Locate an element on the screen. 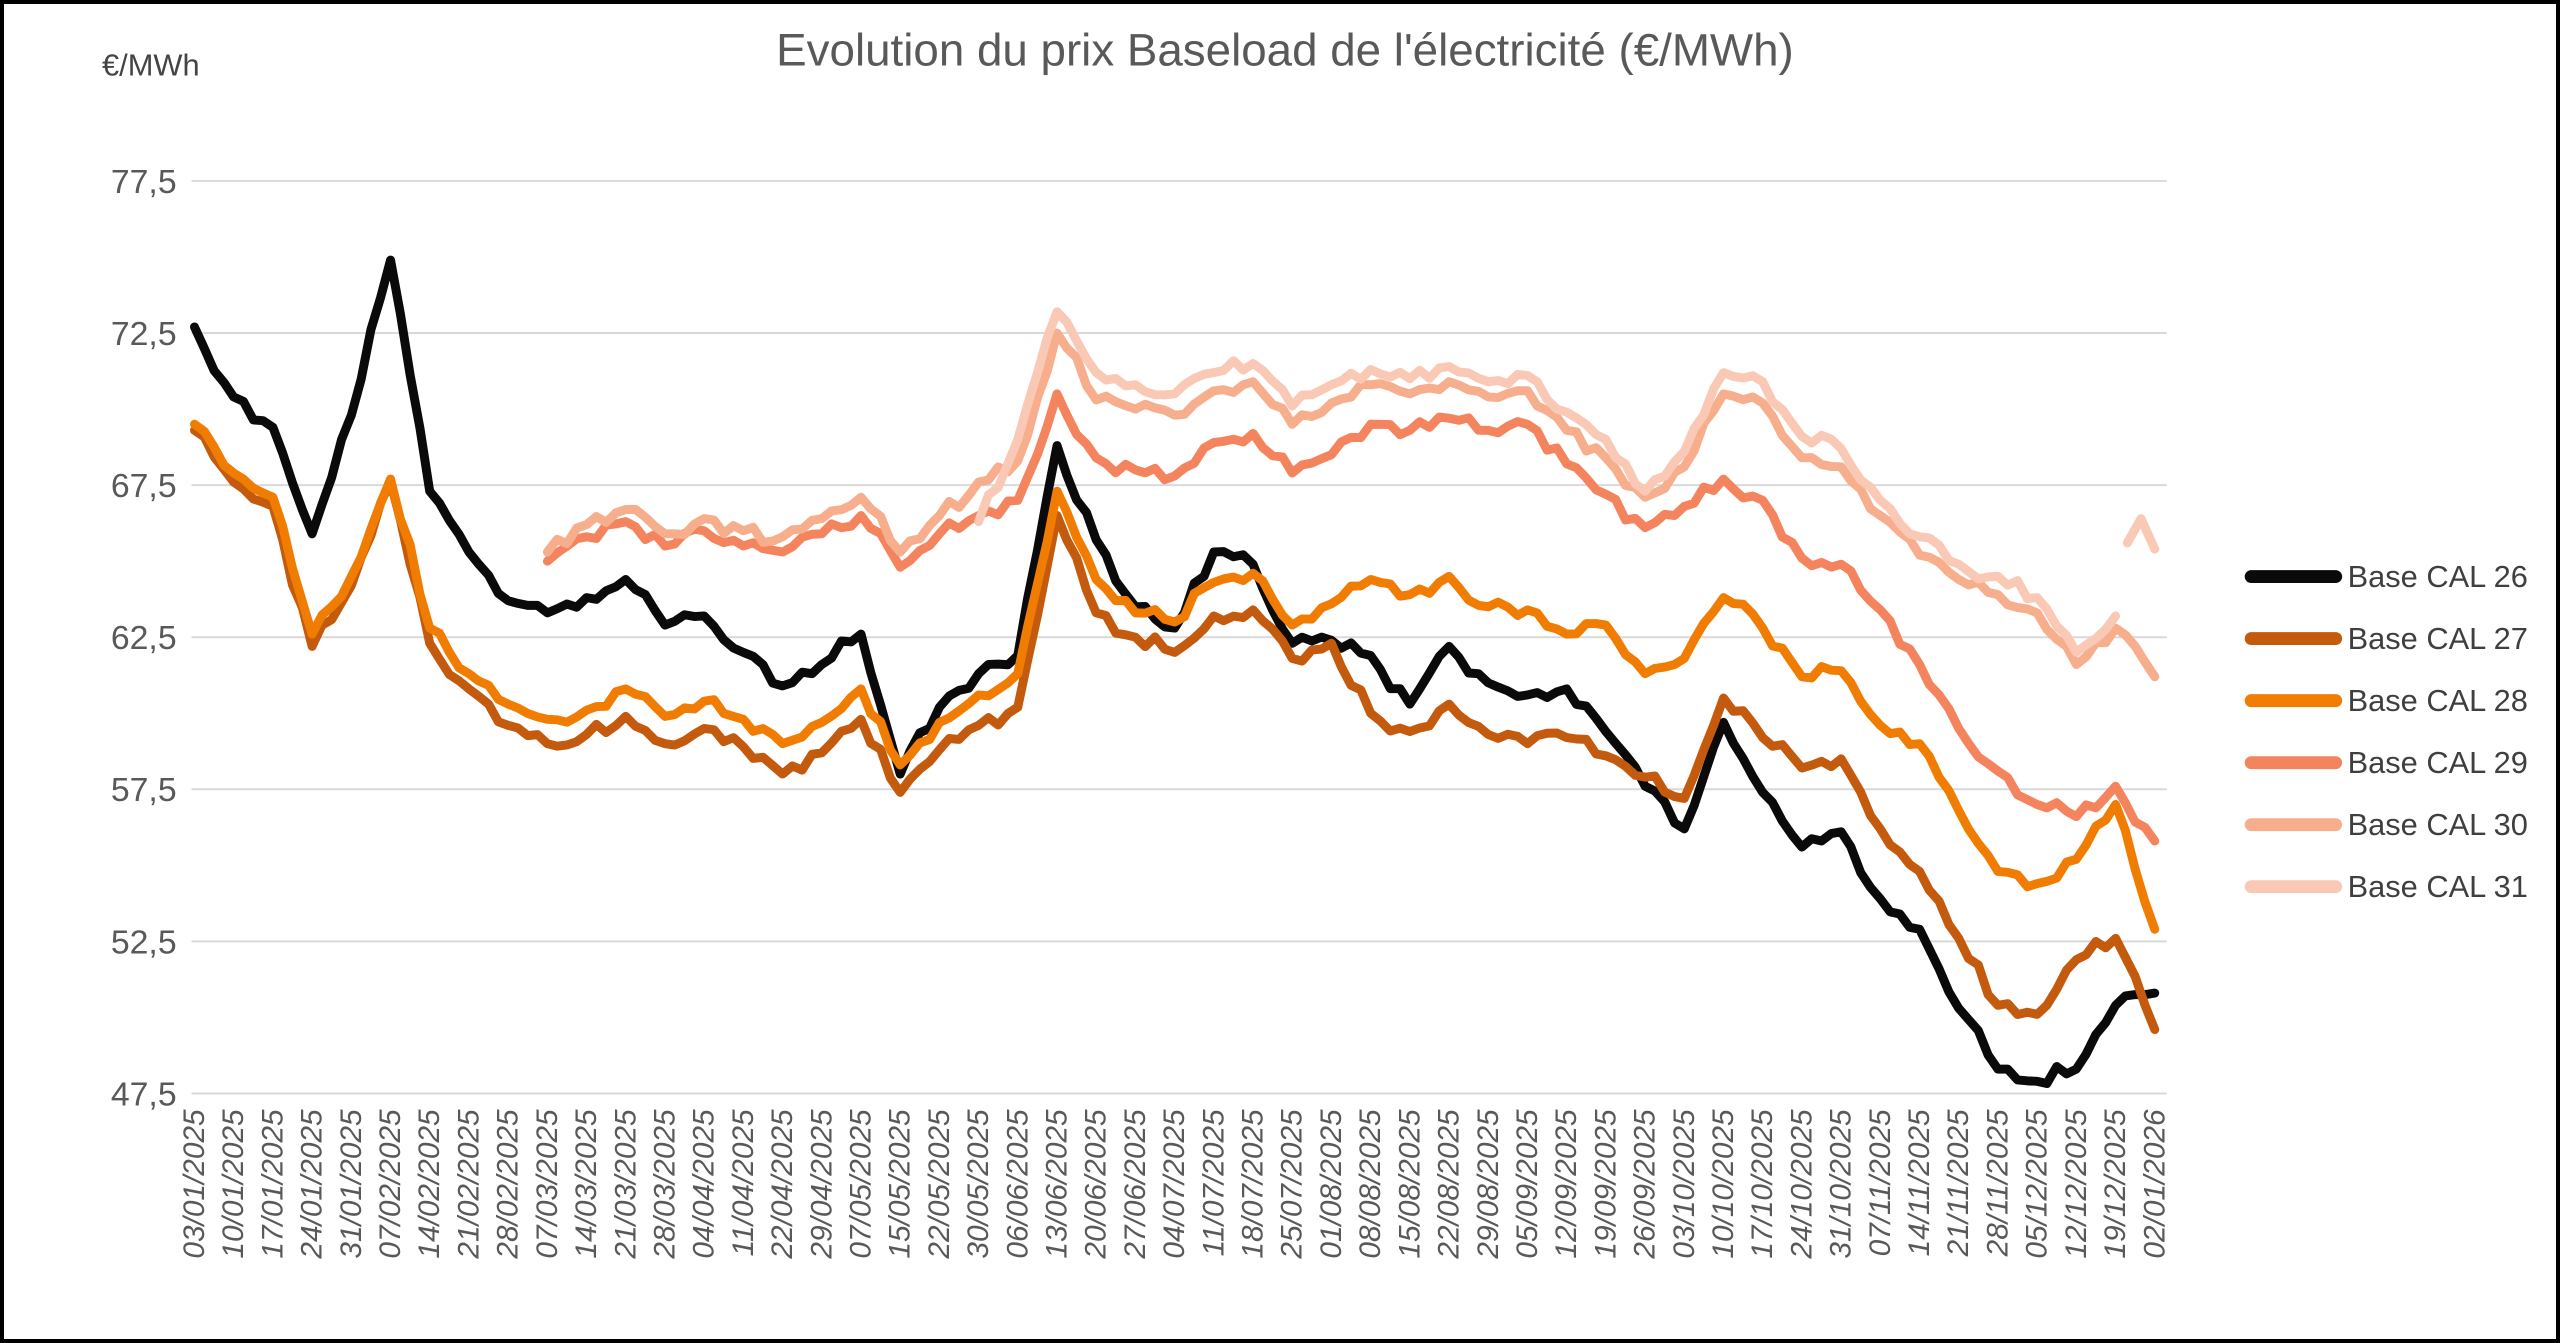  x-tick-label: 05/12/2025 is located at coordinates (2037, 1184).